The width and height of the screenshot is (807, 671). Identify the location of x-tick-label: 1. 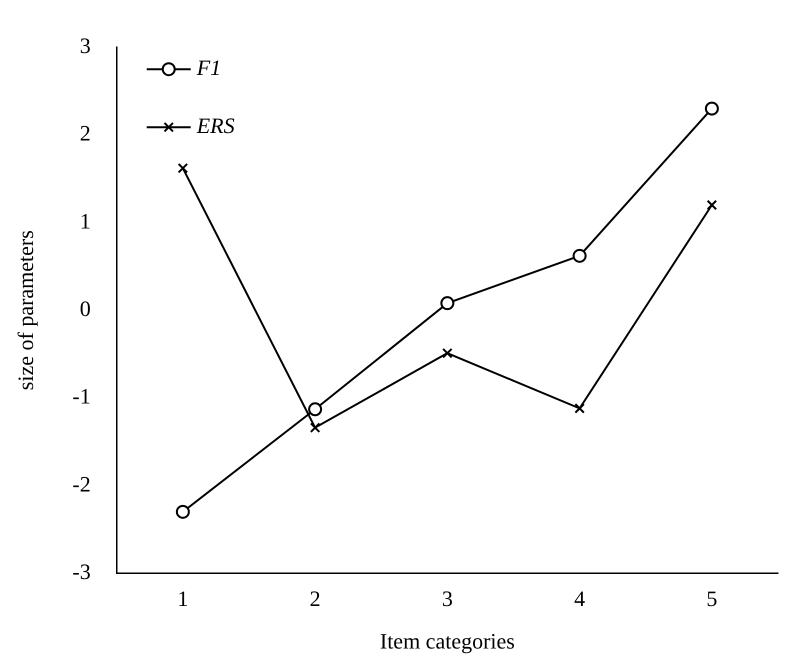
(182, 599).